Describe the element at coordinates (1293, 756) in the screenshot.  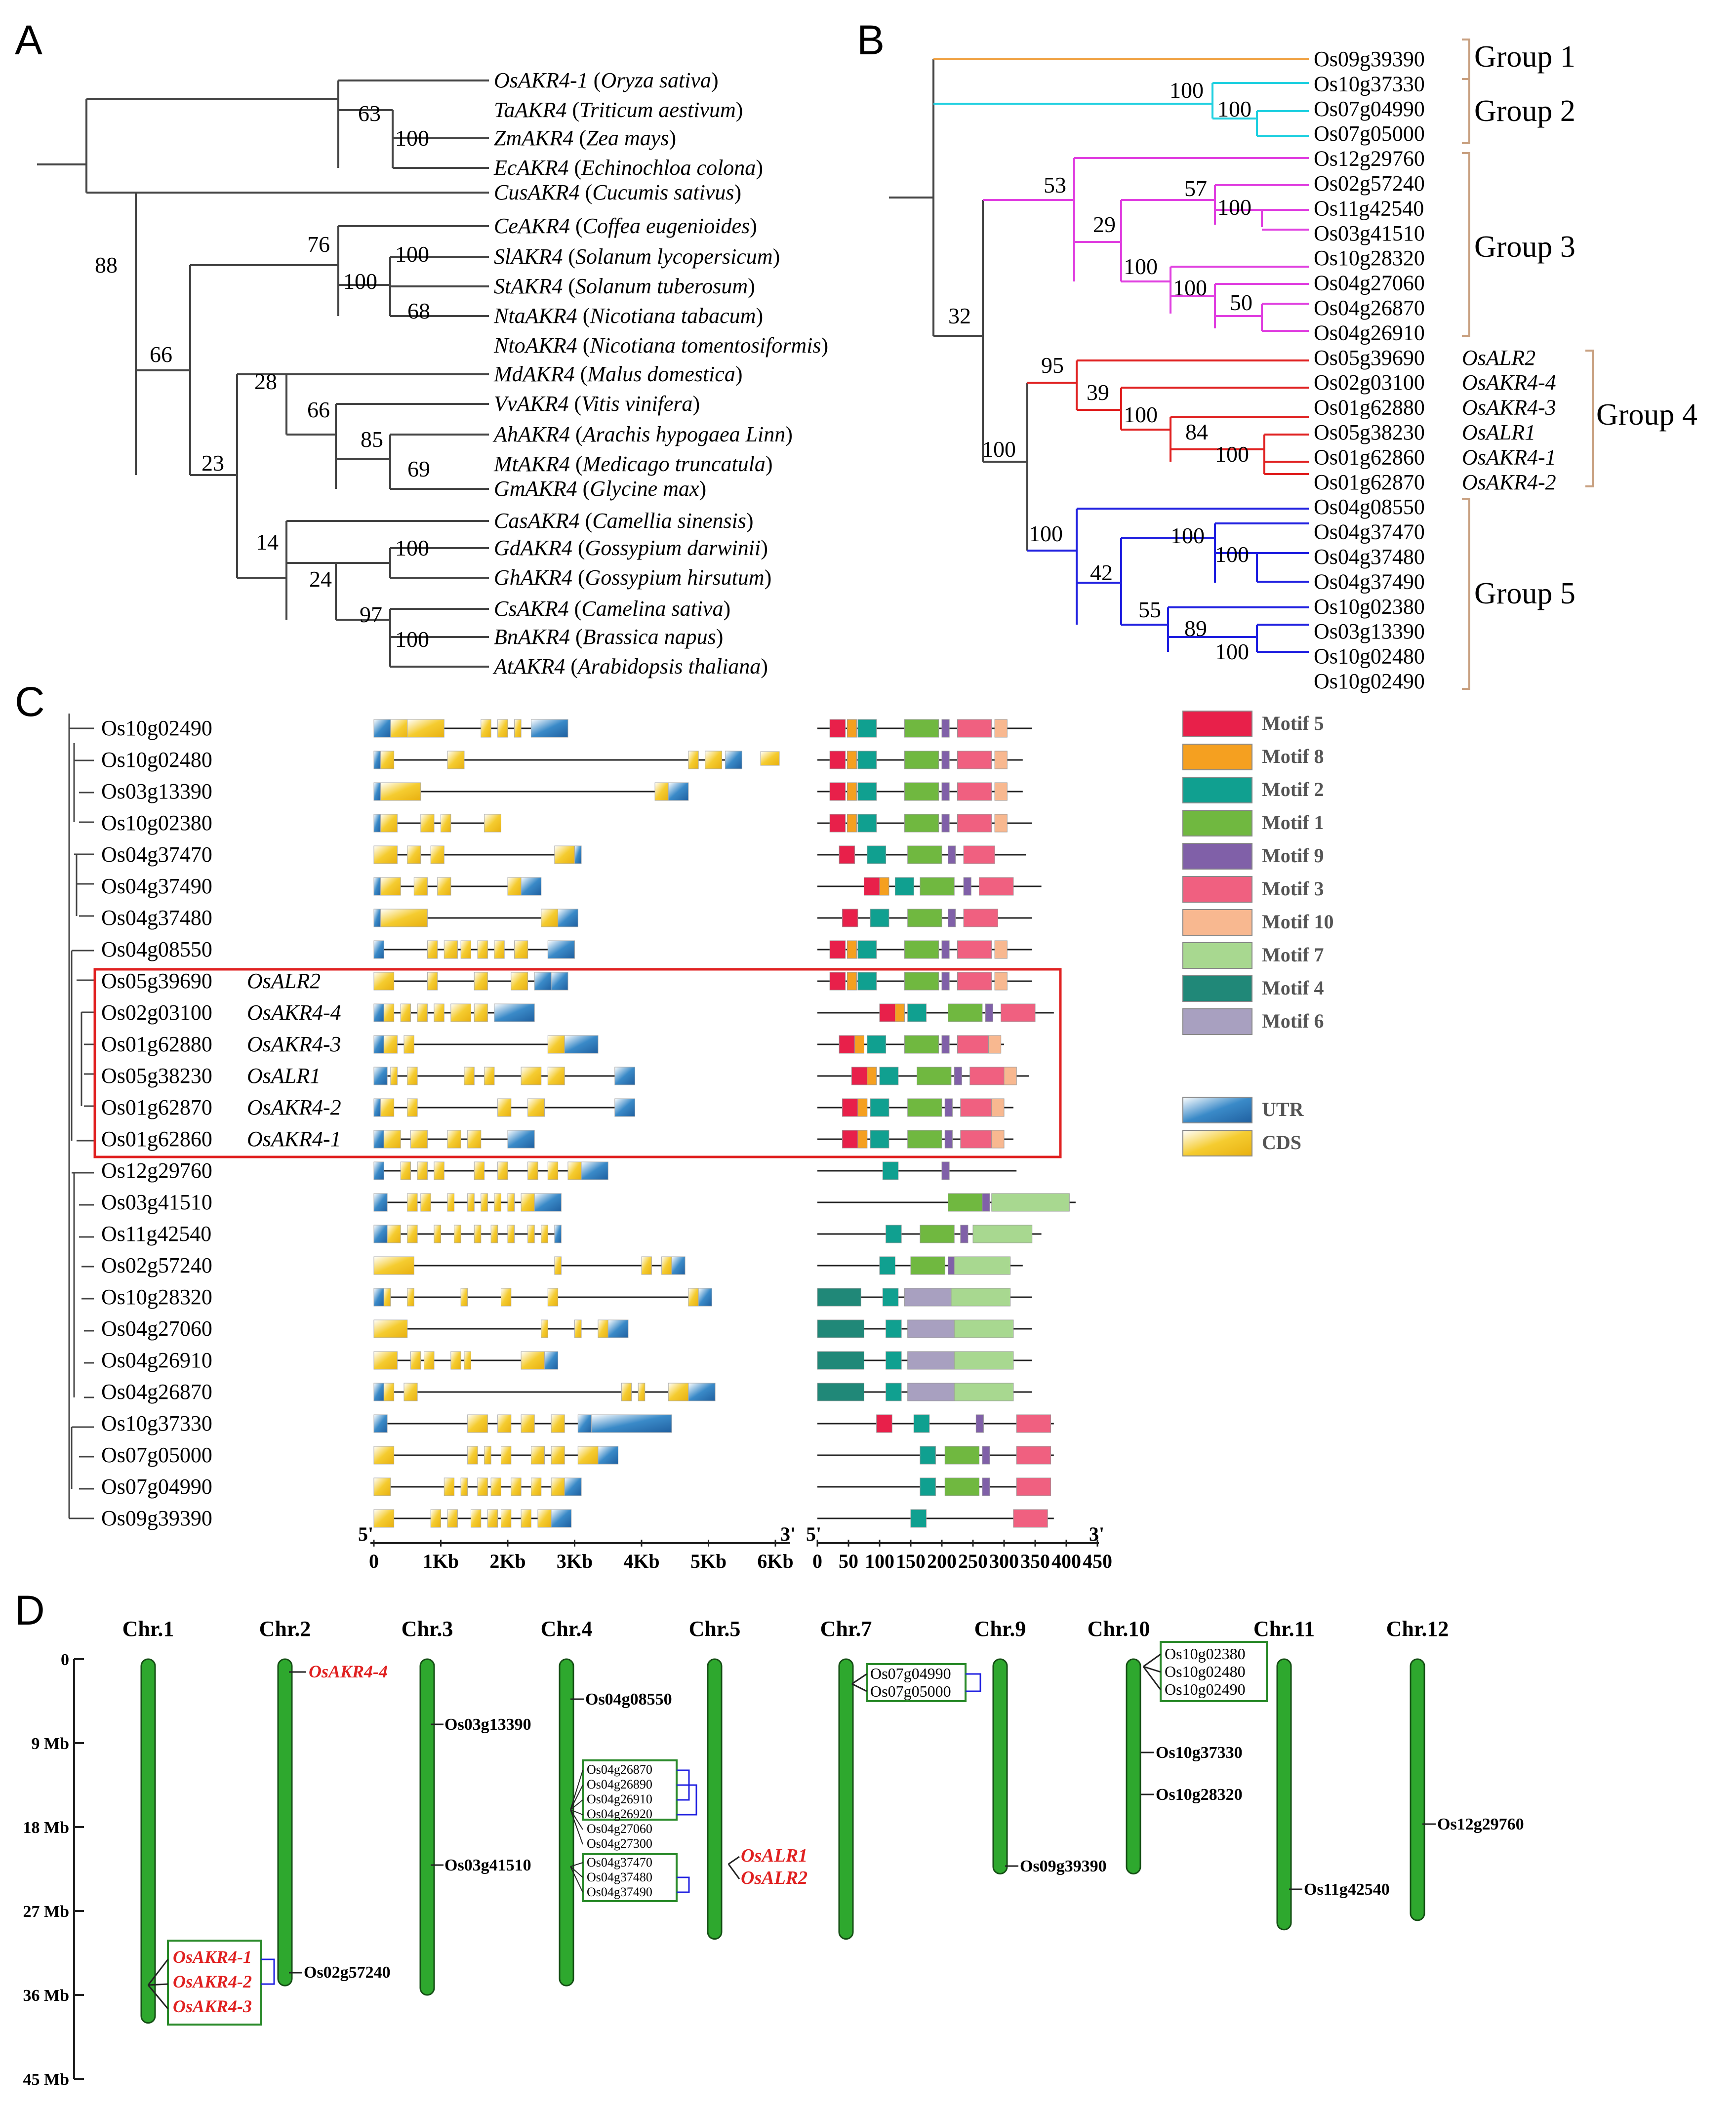
I see `legend-label-2: Motif 8` at that location.